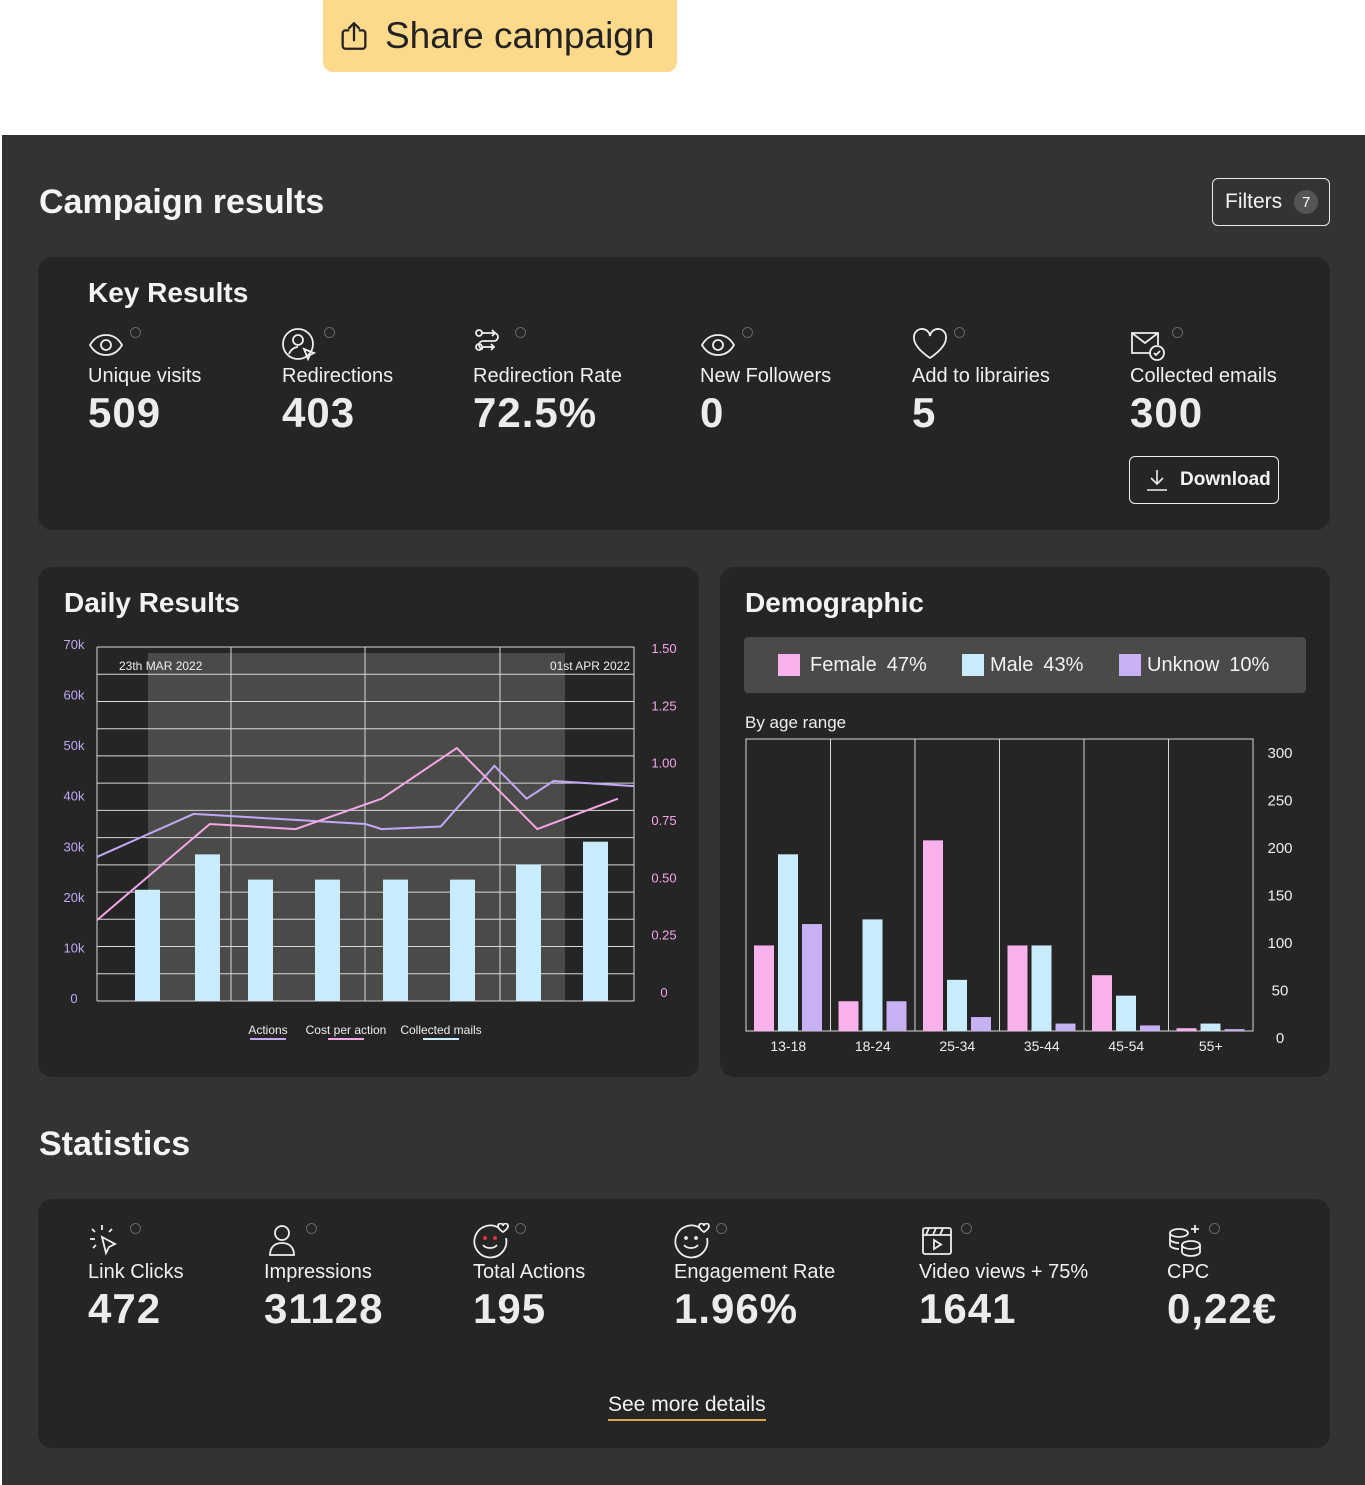  Describe the element at coordinates (1279, 801) in the screenshot. I see `y-tick-label: 250` at that location.